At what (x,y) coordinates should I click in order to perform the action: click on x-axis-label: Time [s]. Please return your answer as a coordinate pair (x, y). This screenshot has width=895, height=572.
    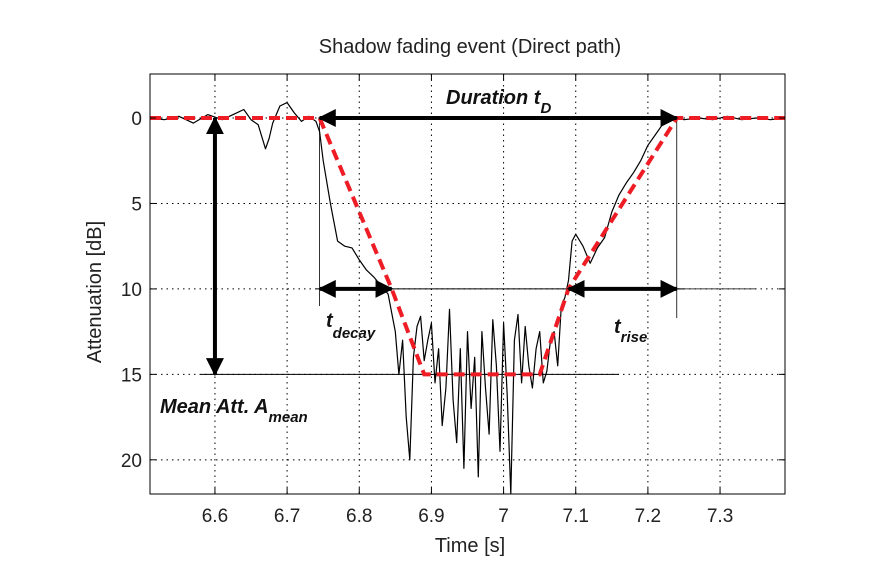
    Looking at the image, I should click on (470, 546).